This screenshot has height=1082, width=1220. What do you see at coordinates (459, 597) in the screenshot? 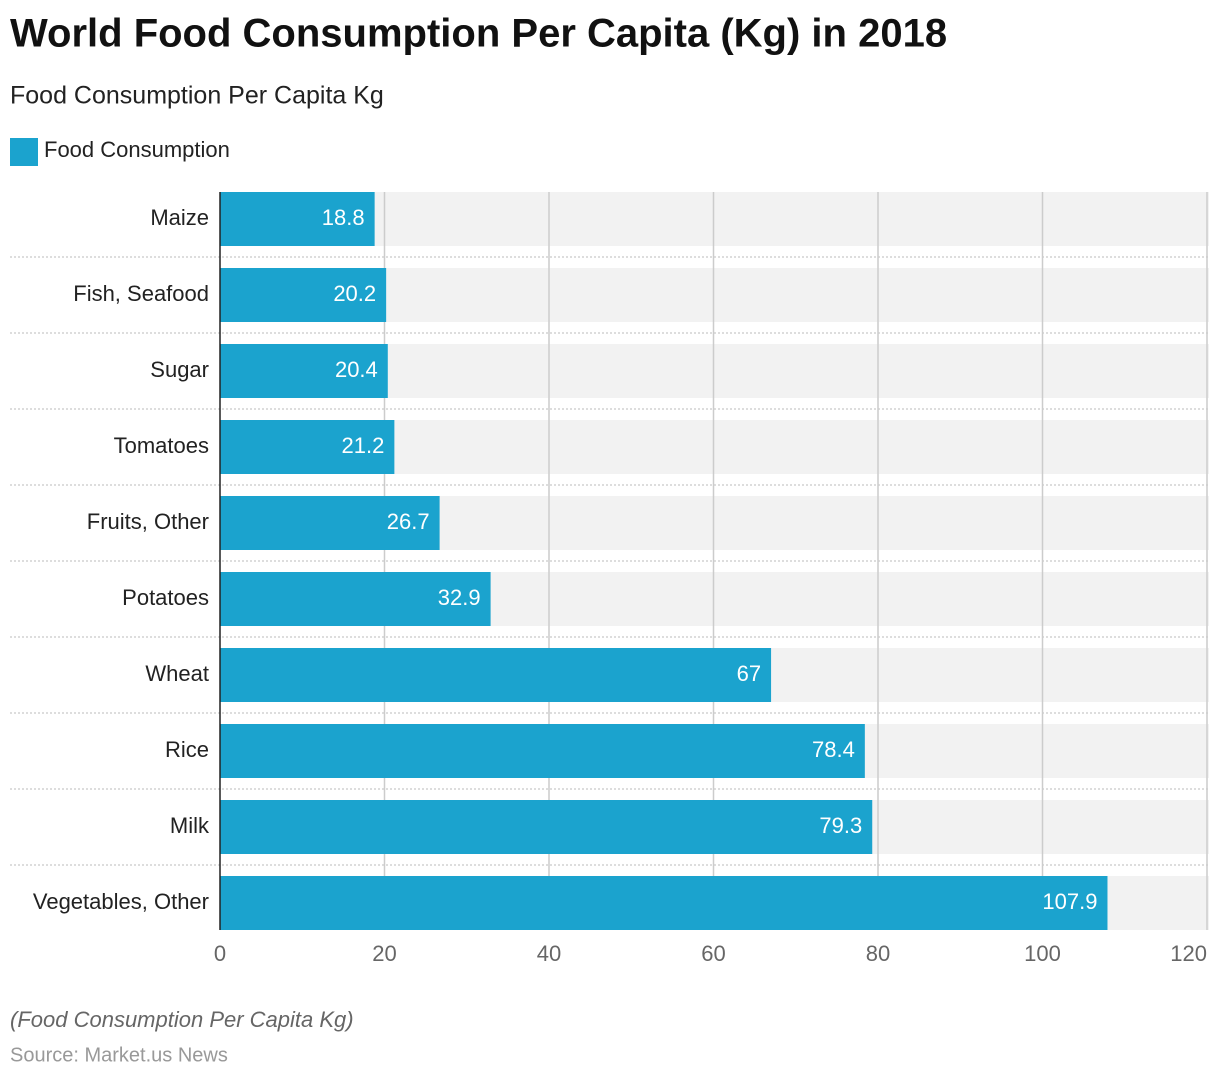
I see `value-label: 32.9` at bounding box center [459, 597].